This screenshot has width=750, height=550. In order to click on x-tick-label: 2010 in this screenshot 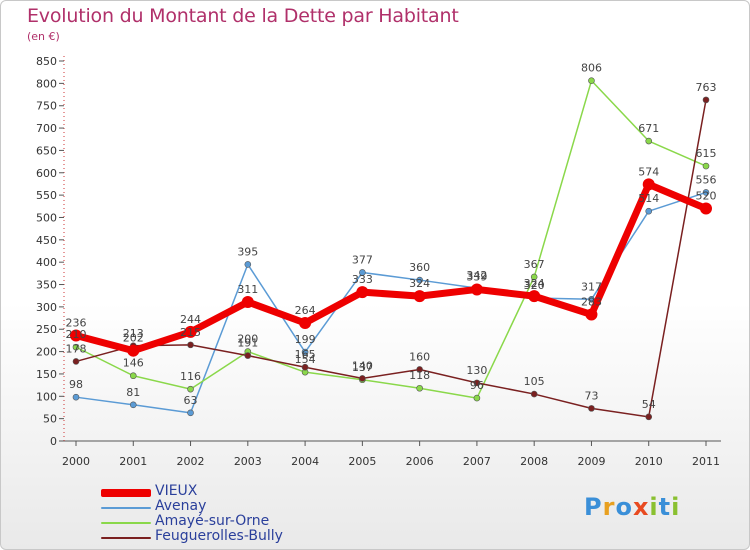, I will do `click(649, 461)`.